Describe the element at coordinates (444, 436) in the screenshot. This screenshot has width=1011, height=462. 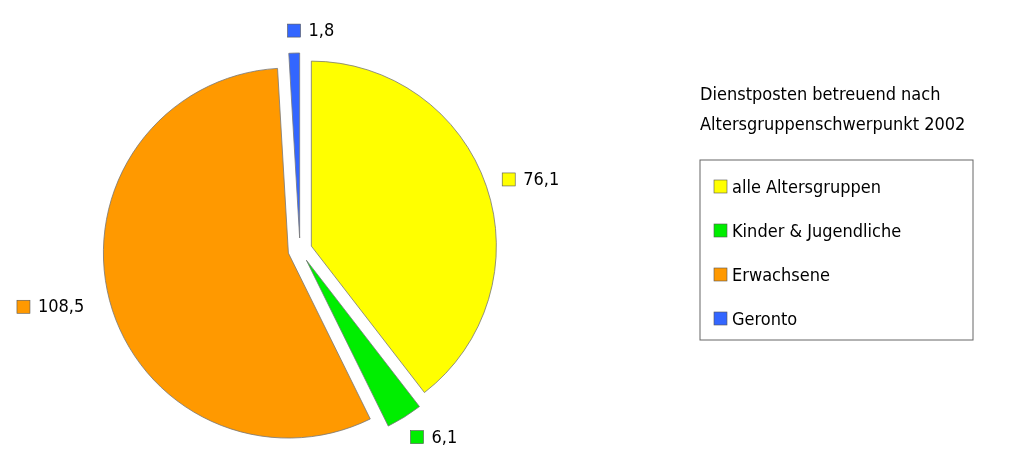
I see `data-label: 6,1` at that location.